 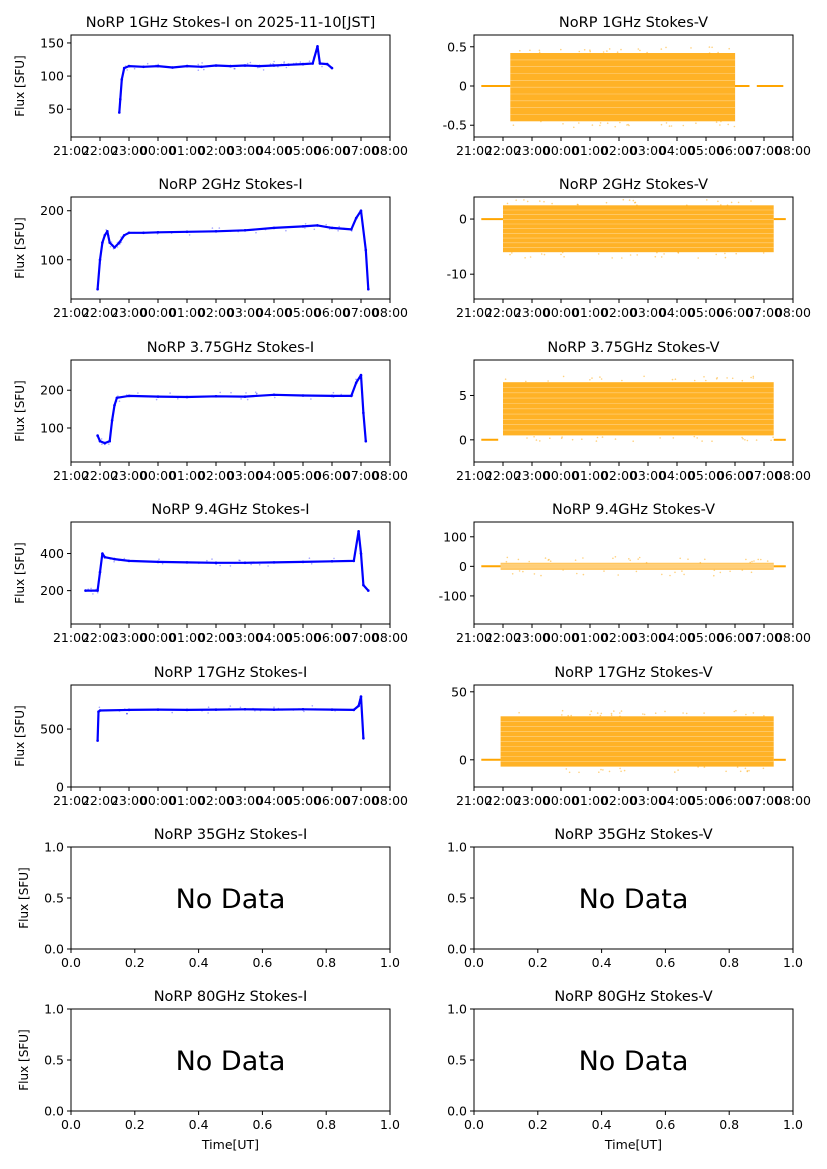 What do you see at coordinates (602, 1124) in the screenshot?
I see `x-tick-label: 0.4` at bounding box center [602, 1124].